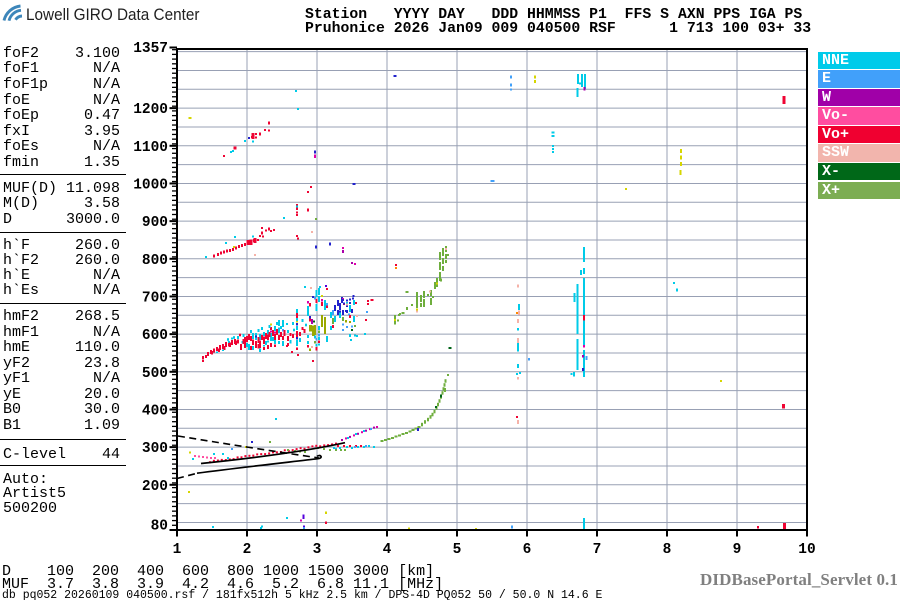  I want to click on svg-text: 80, so click(159, 527).